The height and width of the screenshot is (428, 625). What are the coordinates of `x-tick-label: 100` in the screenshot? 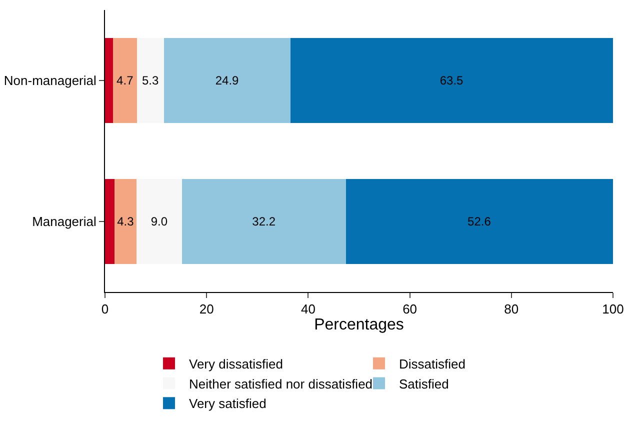 It's located at (613, 309).